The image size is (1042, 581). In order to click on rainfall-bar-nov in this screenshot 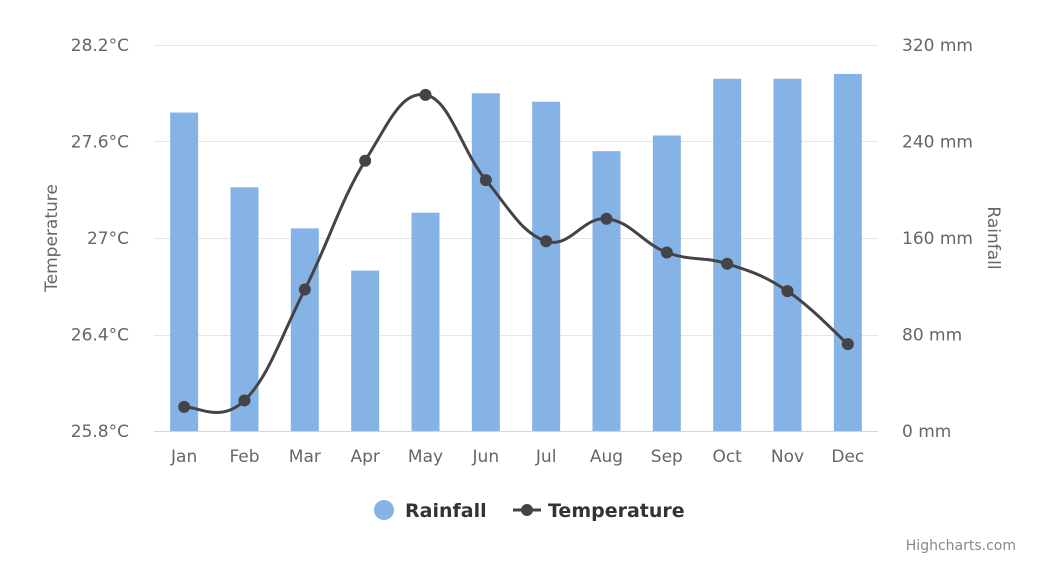, I will do `click(787, 255)`.